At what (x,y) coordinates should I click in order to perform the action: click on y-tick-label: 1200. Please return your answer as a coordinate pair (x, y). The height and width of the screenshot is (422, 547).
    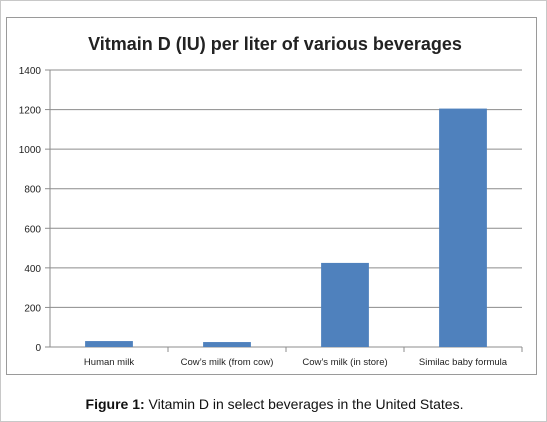
    Looking at the image, I should click on (30, 111).